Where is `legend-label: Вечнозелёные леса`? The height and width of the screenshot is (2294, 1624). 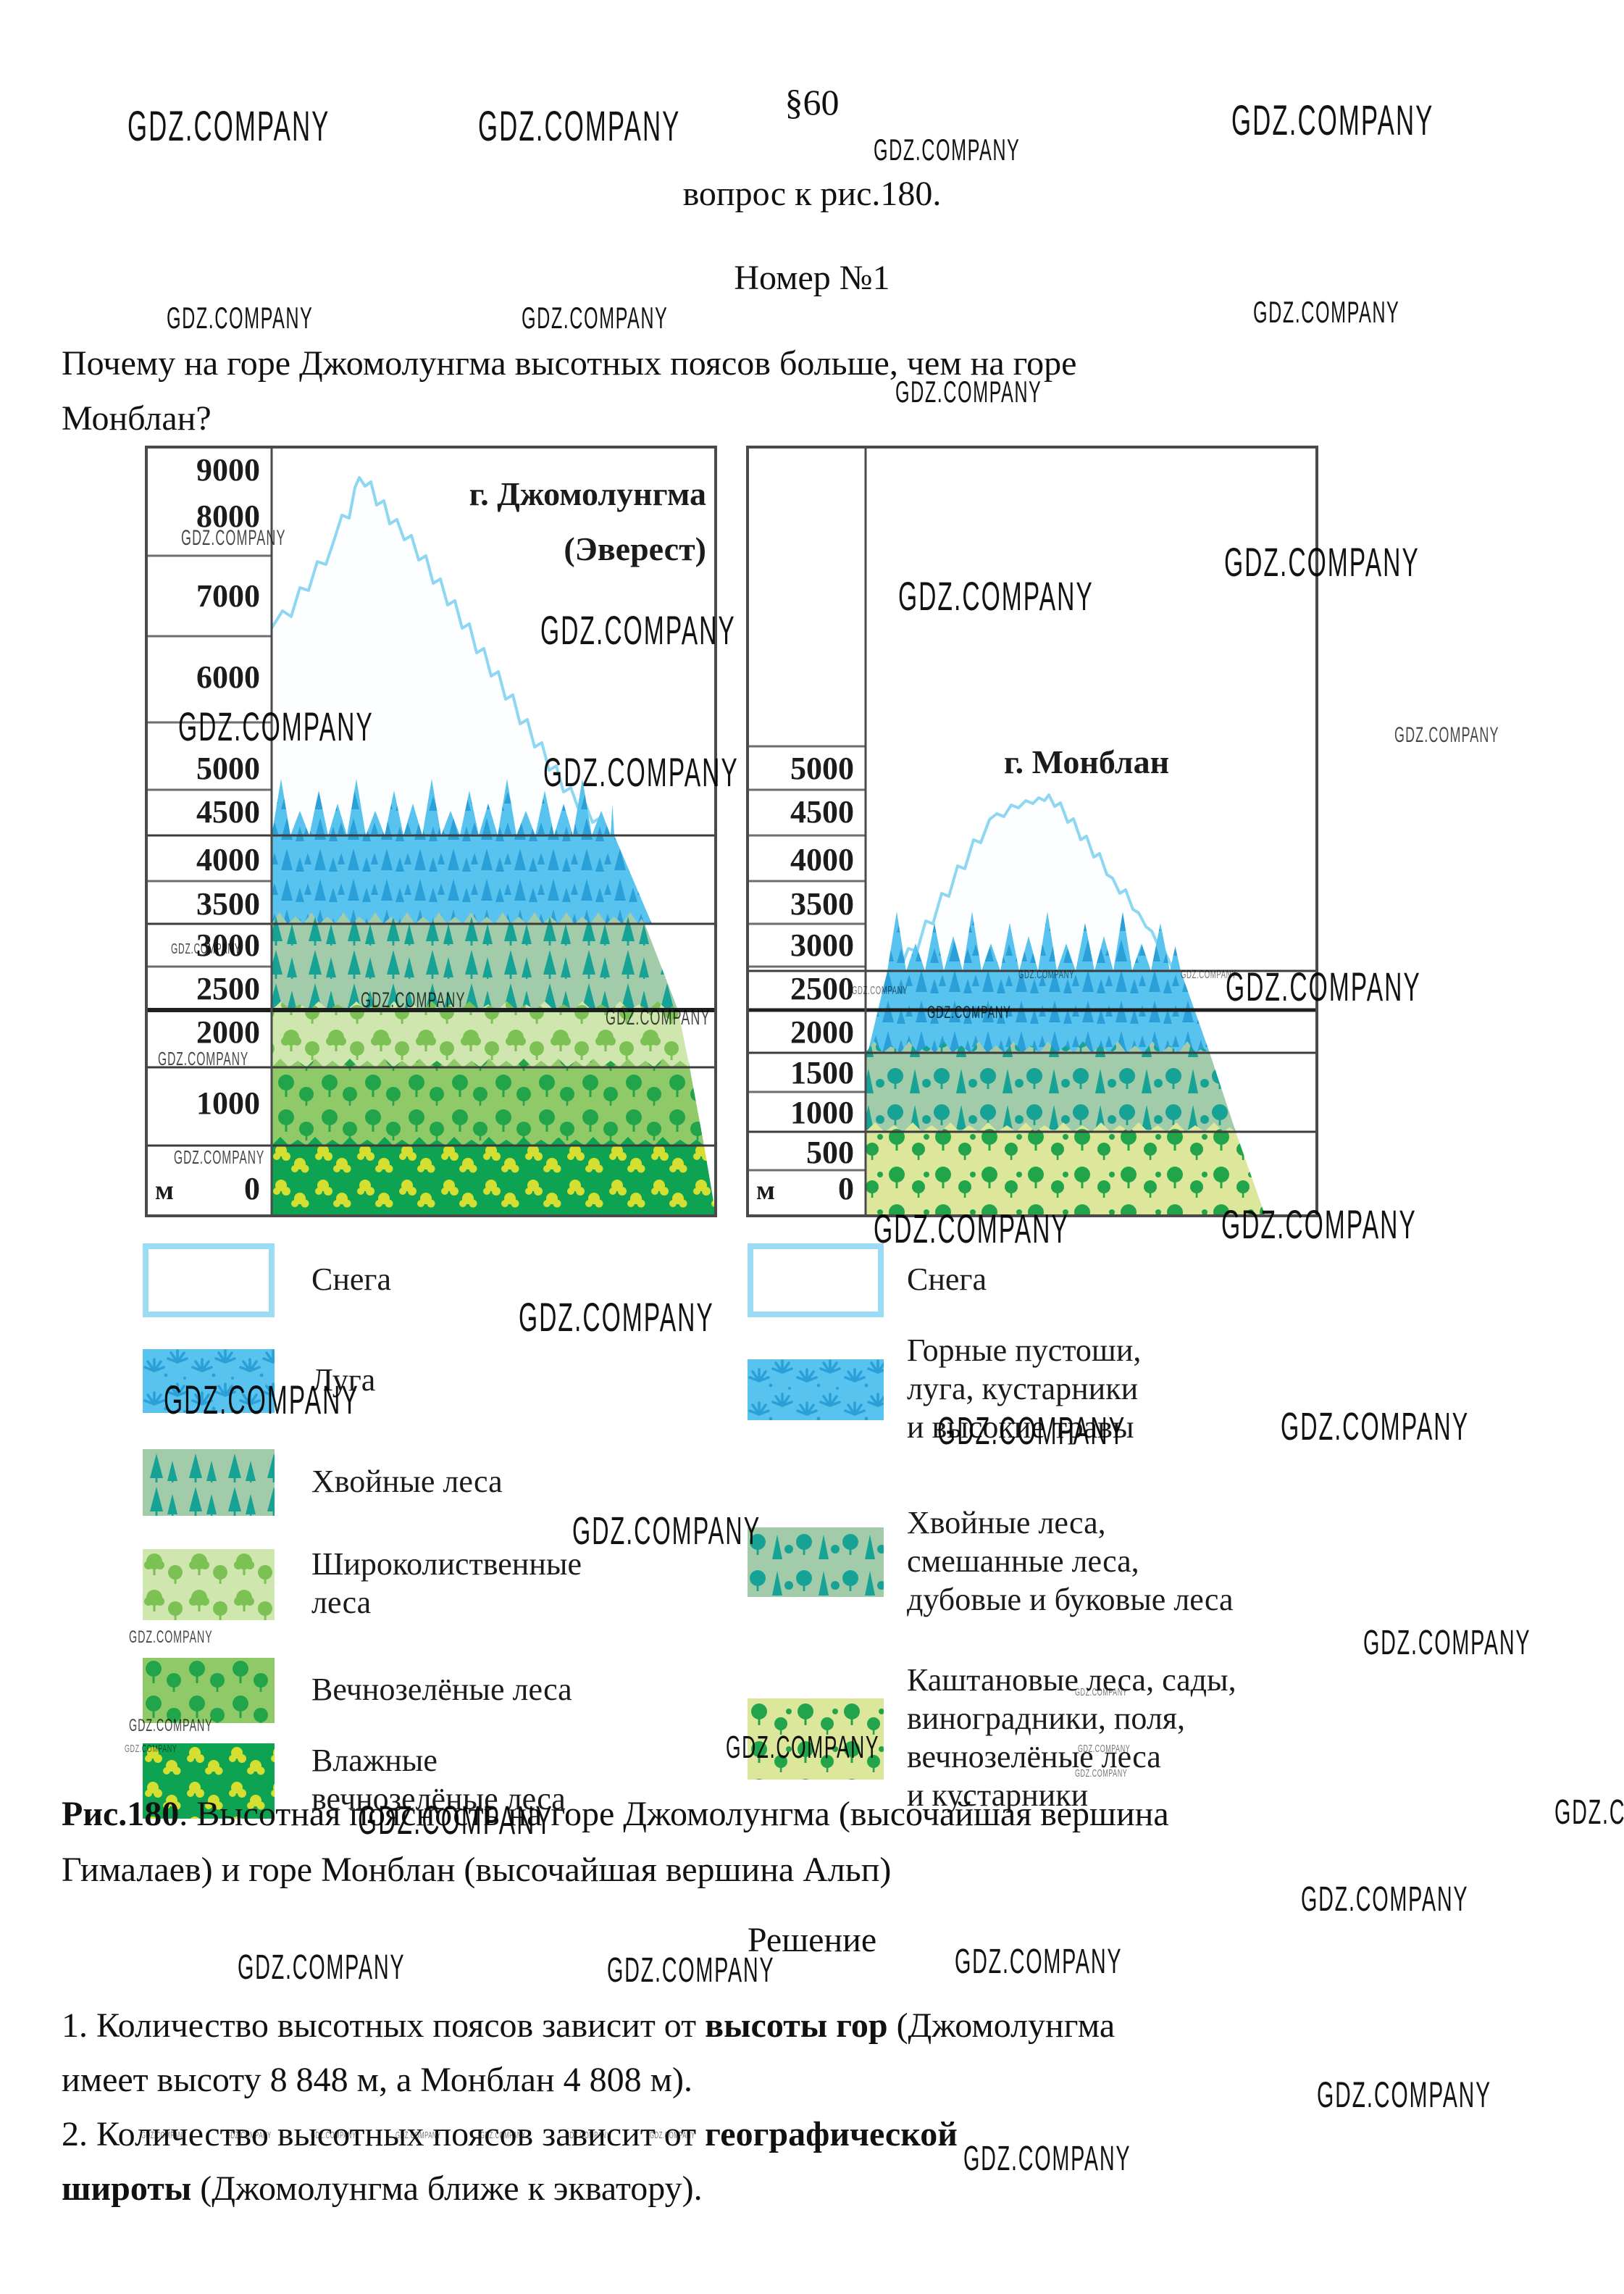
legend-label: Вечнозелёные леса is located at coordinates (441, 1689).